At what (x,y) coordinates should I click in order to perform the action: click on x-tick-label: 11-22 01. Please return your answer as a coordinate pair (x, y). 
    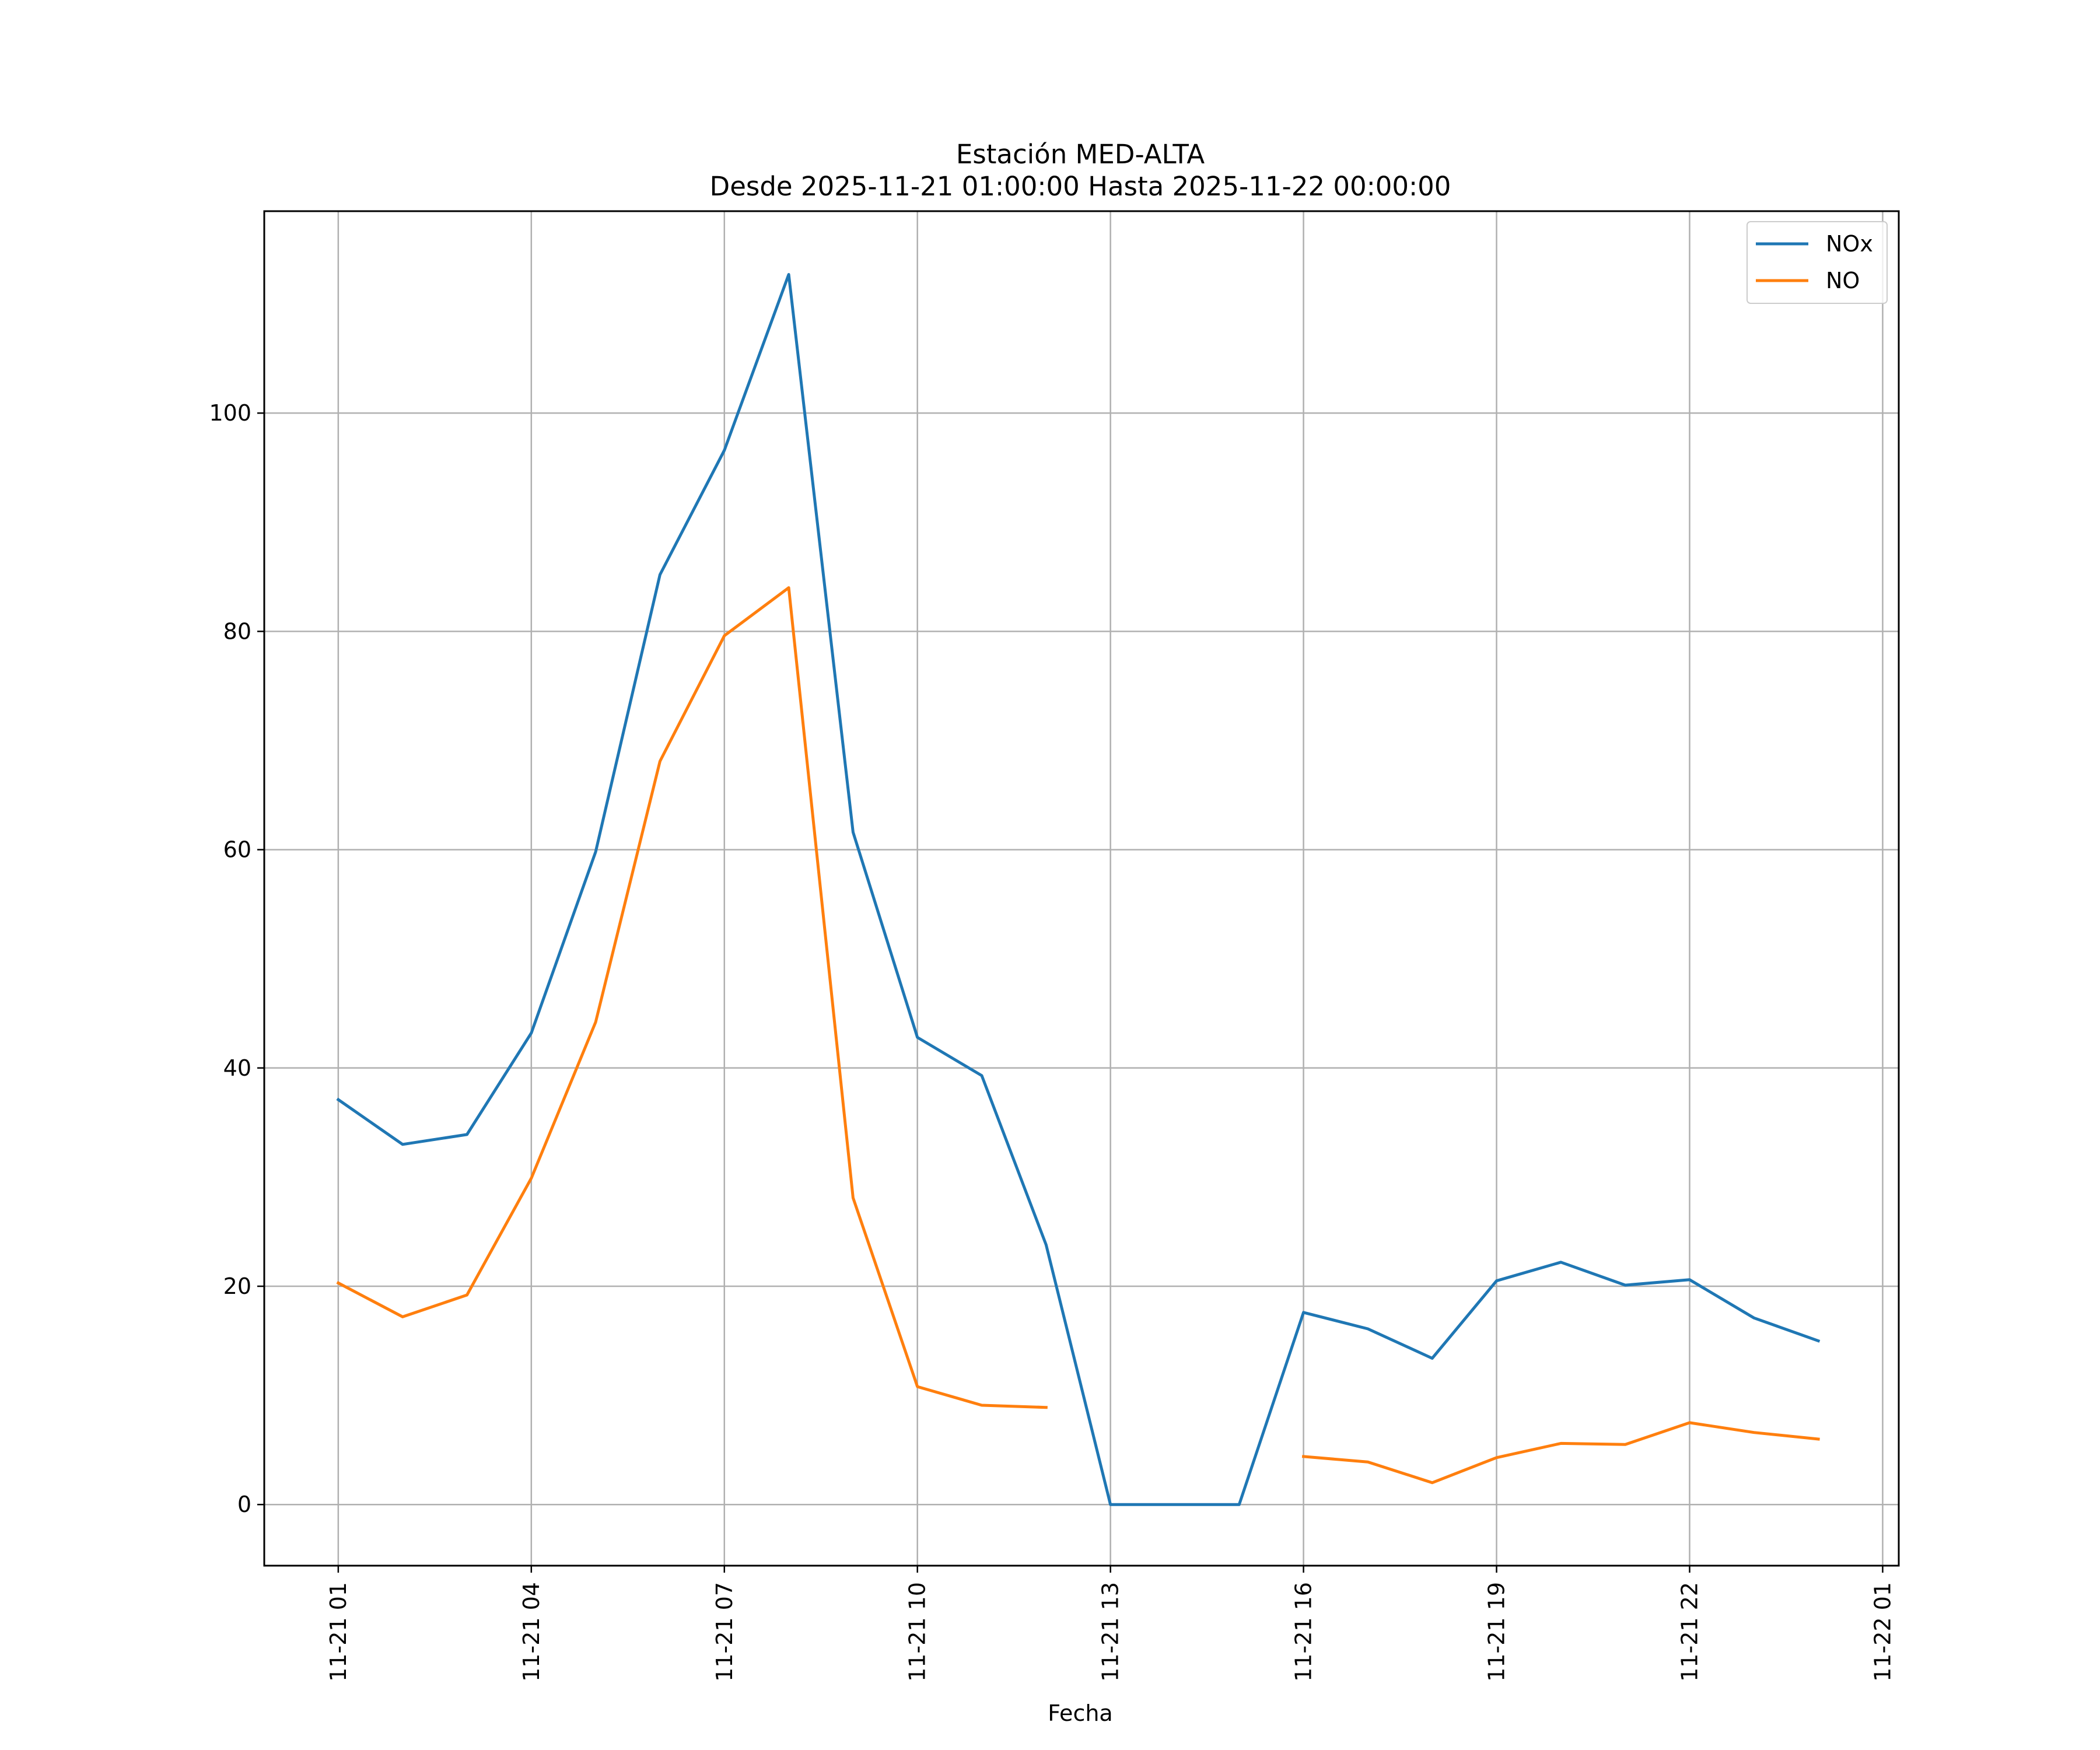
    Looking at the image, I should click on (1882, 1632).